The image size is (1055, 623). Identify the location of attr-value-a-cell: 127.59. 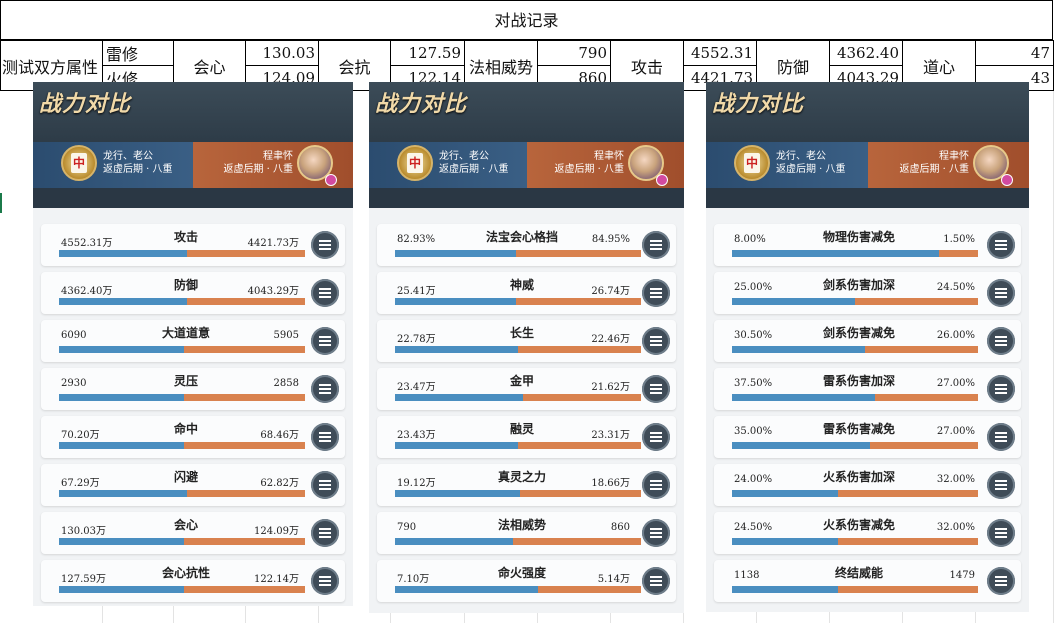
(427, 53).